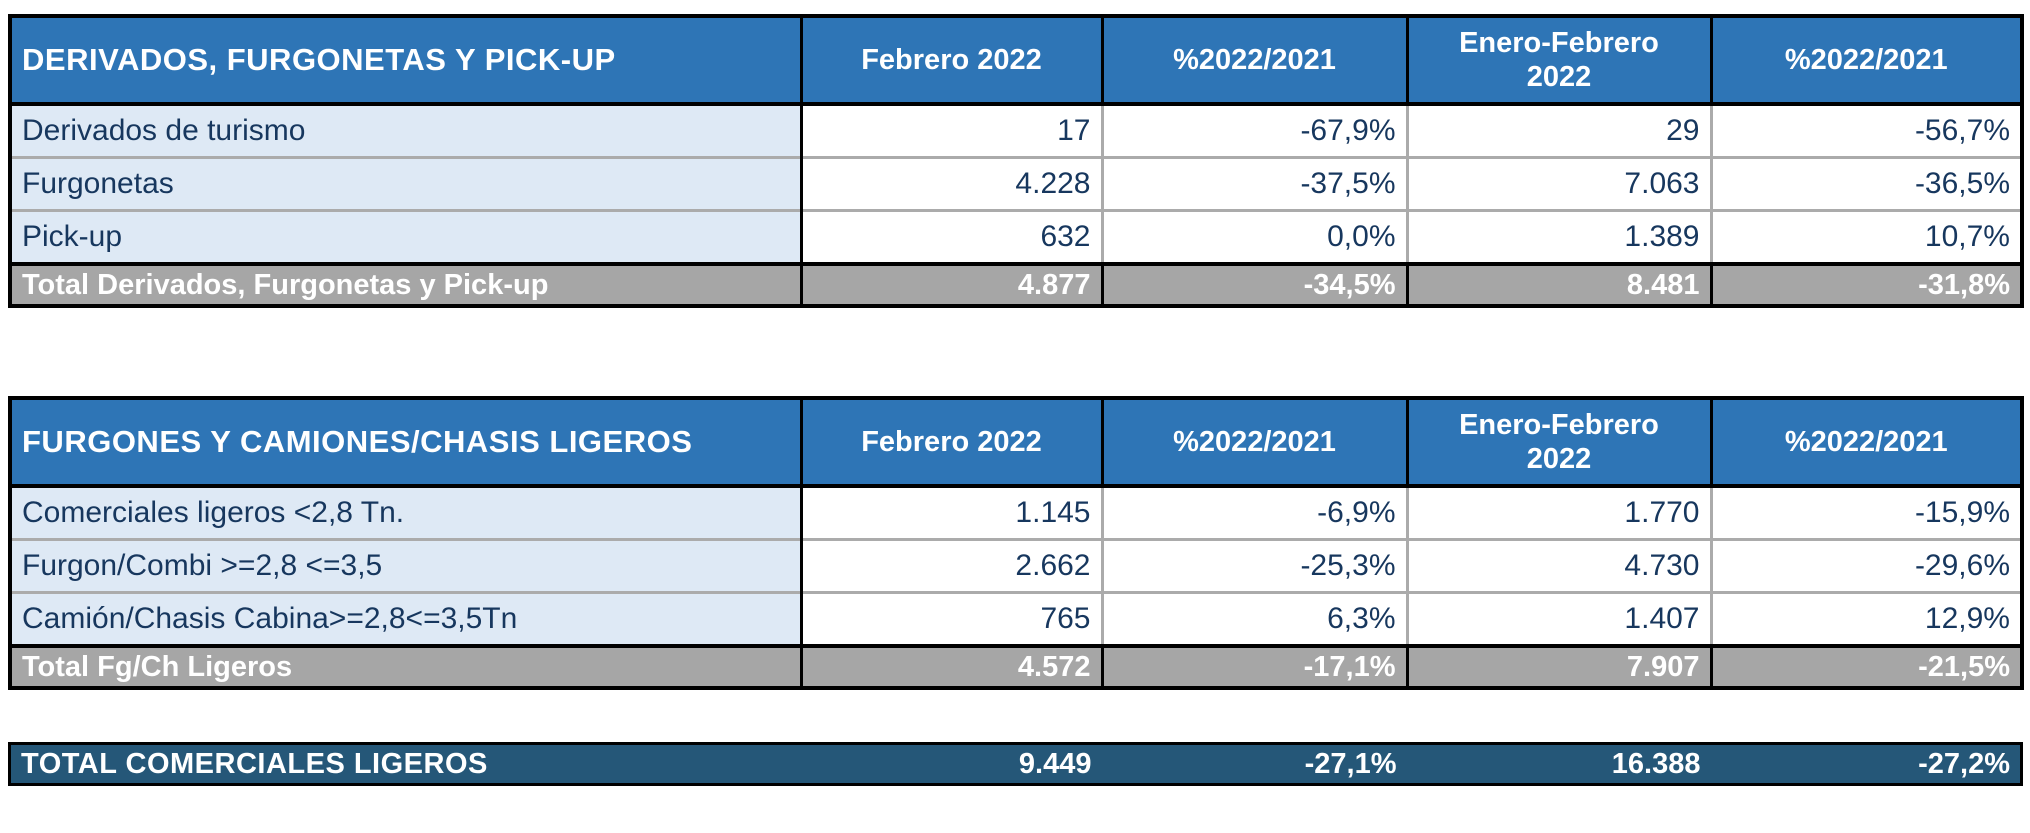 This screenshot has width=2030, height=833. I want to click on cell-value: 1.145, so click(950, 513).